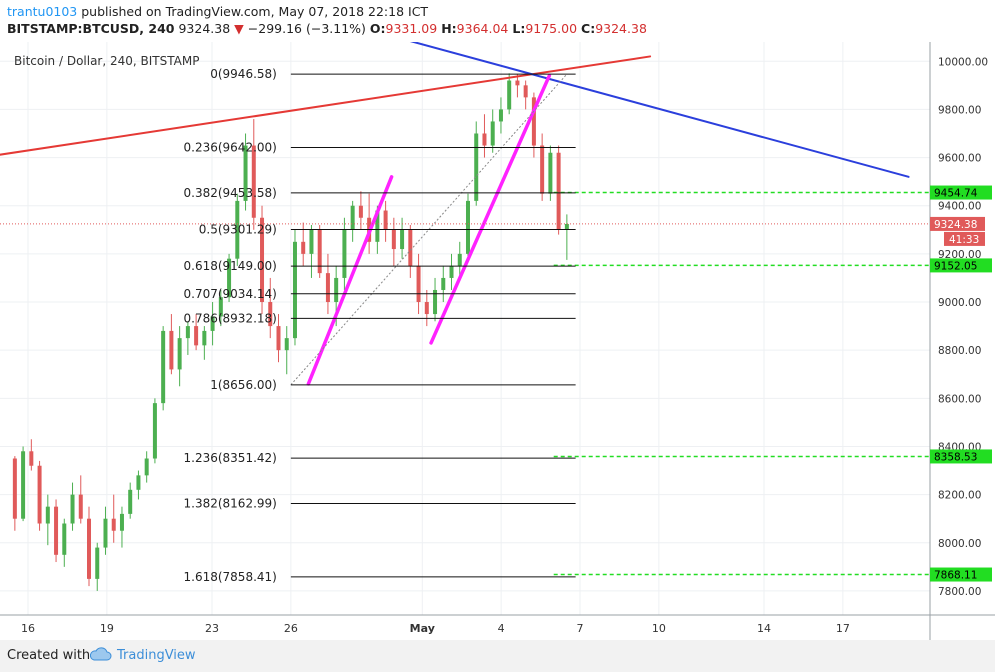 This screenshot has width=995, height=672. What do you see at coordinates (959, 255) in the screenshot?
I see `y-tick-label: 9200.00` at bounding box center [959, 255].